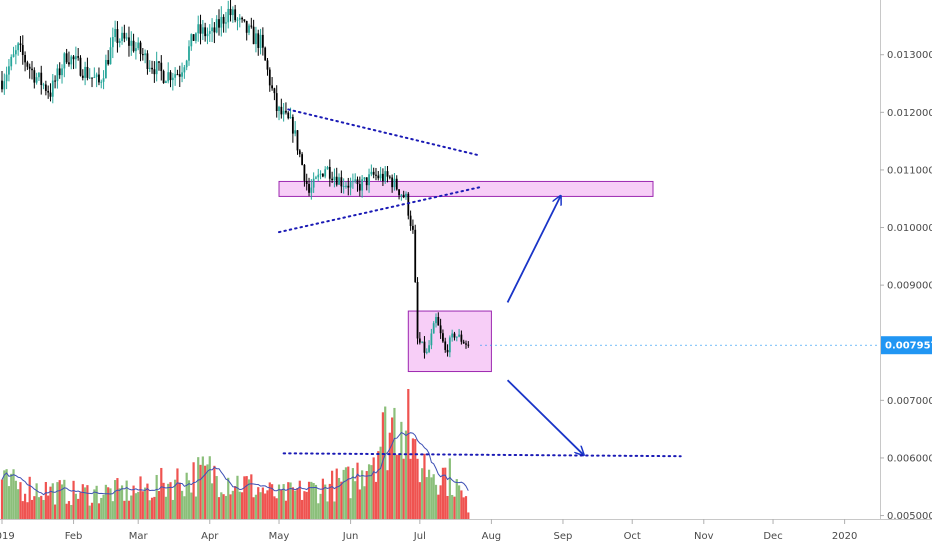  Describe the element at coordinates (706, 345) in the screenshot. I see `last-price-badge: 0.007957` at that location.